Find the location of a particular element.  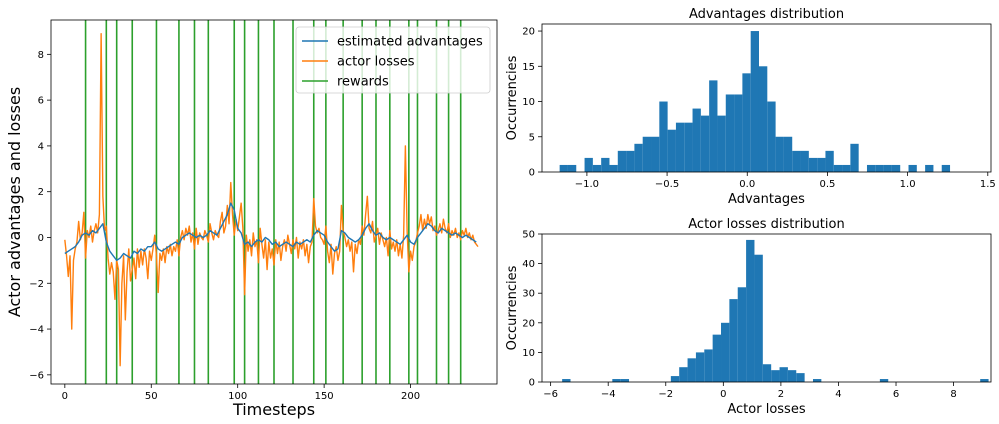

legend-label-actor-losses: actor losses is located at coordinates (376, 62).